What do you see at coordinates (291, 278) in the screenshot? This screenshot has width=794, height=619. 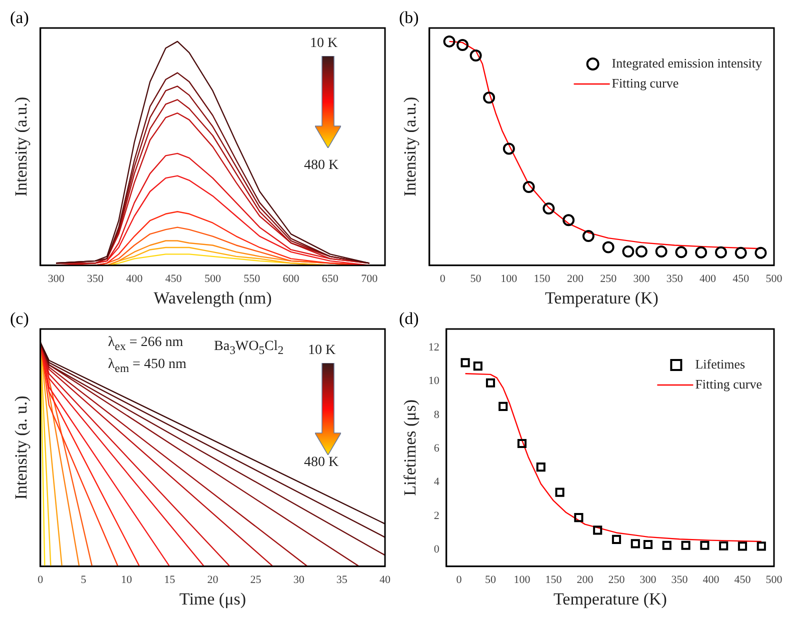 I see `x-tick-label: 600` at bounding box center [291, 278].